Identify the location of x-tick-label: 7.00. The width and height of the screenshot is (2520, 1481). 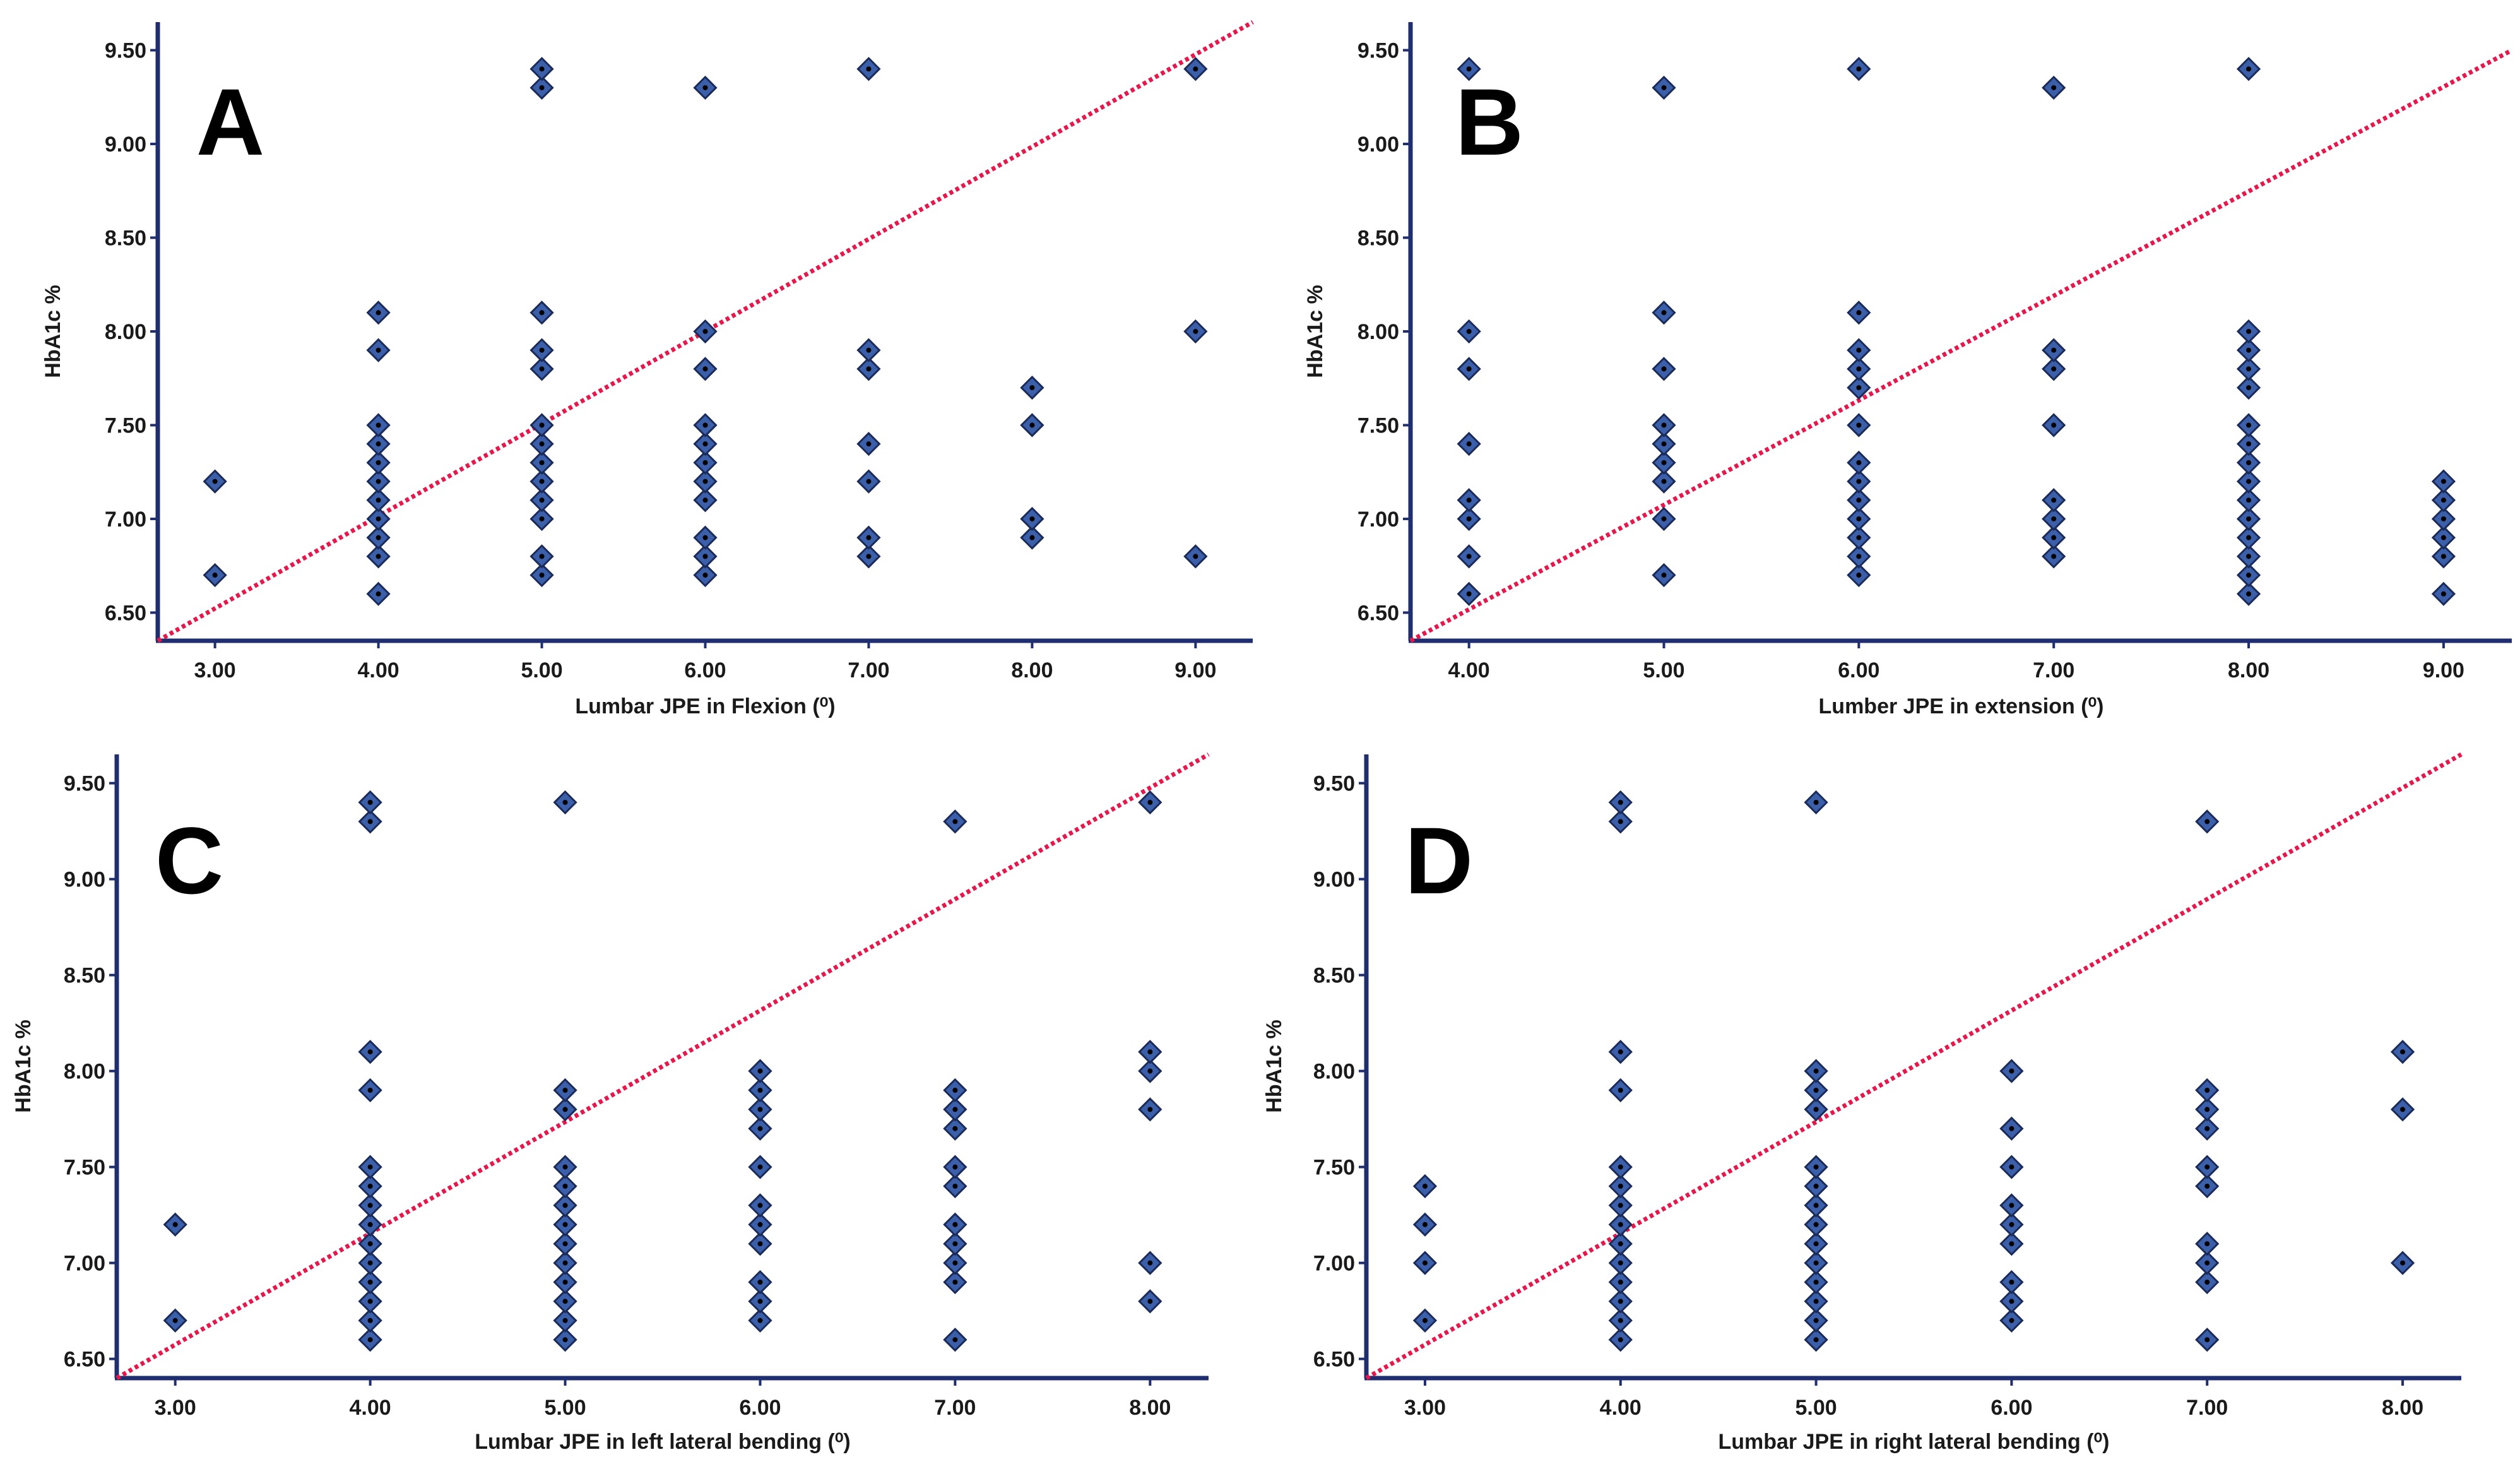
(2207, 1408).